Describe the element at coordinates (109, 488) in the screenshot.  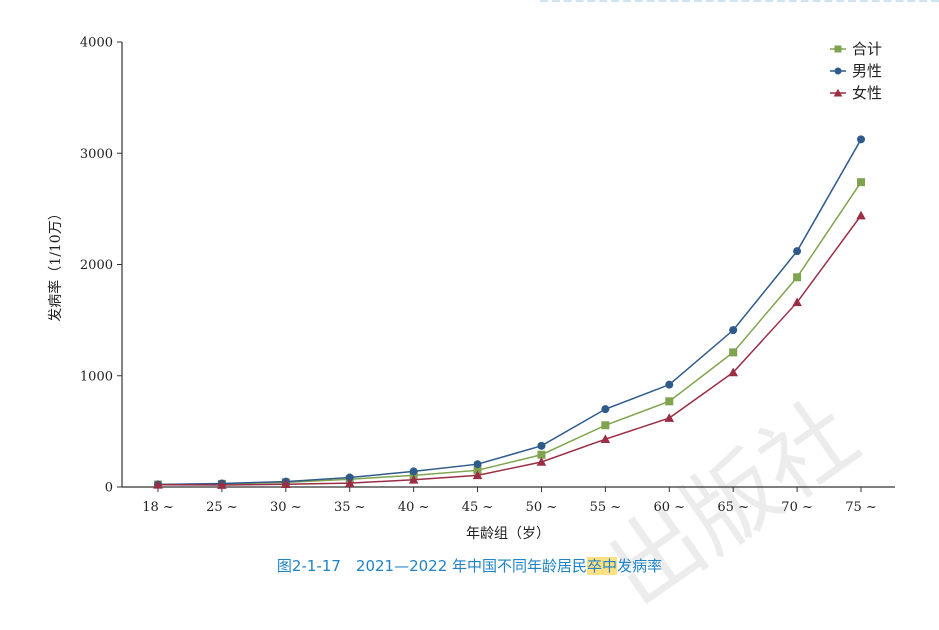
I see `y-tick-label: 0` at that location.